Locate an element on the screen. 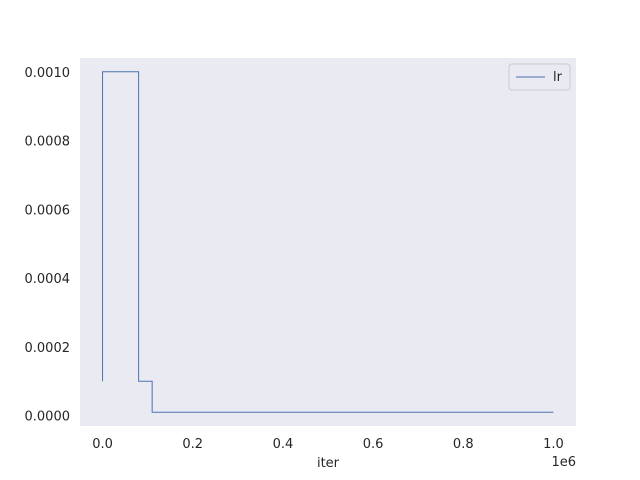  y-tick-label: 0.0008 is located at coordinates (48, 142).